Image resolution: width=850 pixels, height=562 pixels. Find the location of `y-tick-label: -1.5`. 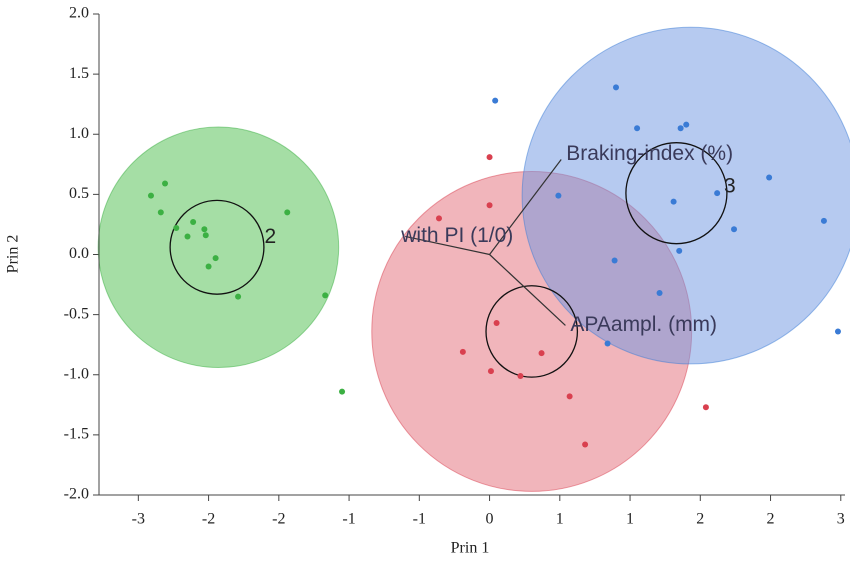

y-tick-label: -1.5 is located at coordinates (76, 434).